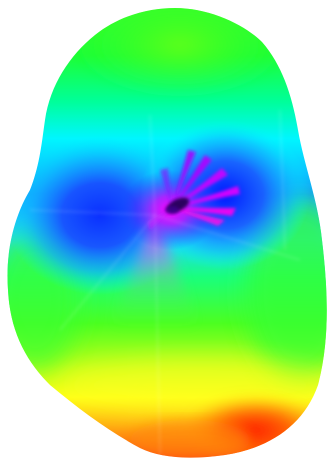 This screenshot has width=334, height=462. I want to click on pink-fan-region, so click(155, 272).